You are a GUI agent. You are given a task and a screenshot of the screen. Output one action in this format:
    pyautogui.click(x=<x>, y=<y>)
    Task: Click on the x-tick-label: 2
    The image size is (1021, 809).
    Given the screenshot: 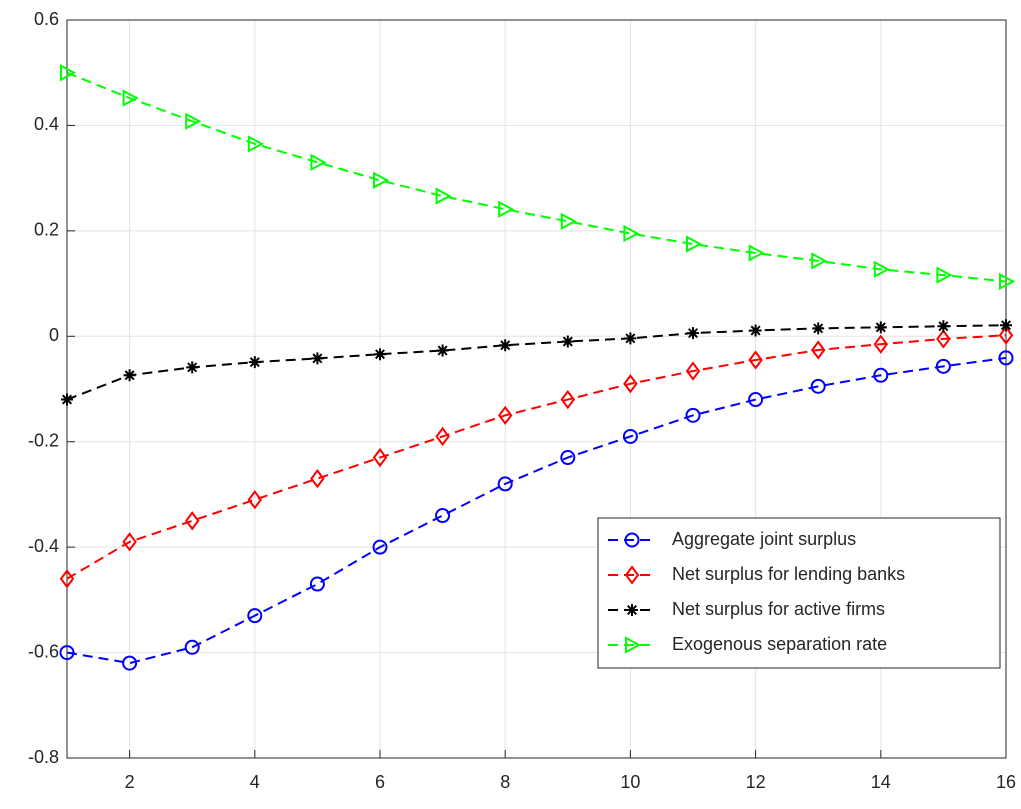 What is the action you would take?
    pyautogui.click(x=130, y=782)
    